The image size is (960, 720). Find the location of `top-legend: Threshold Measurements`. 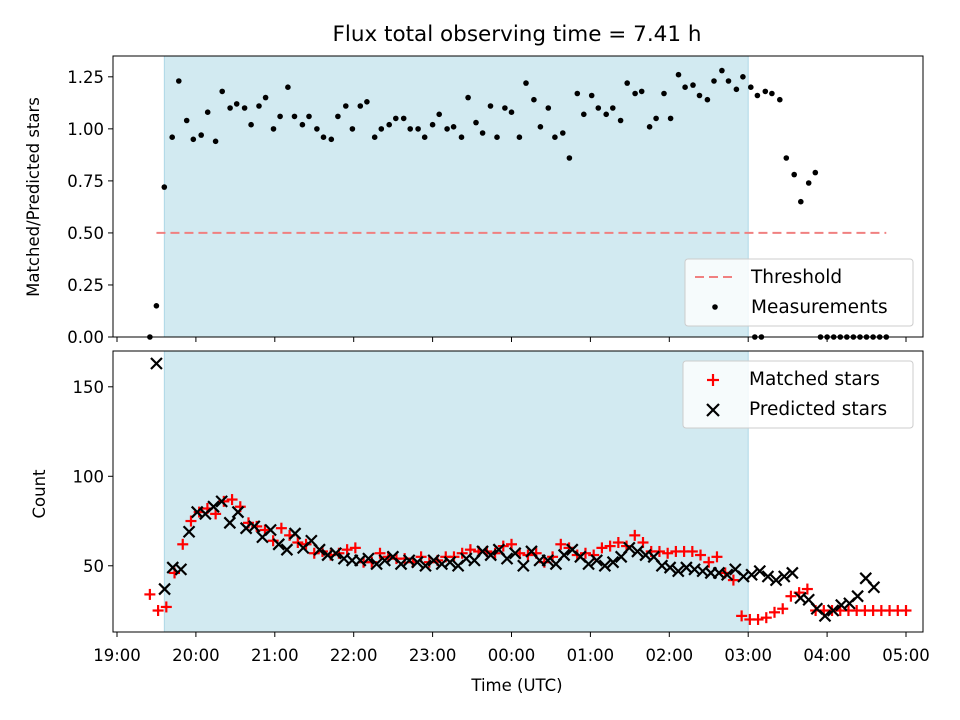

top-legend: Threshold Measurements is located at coordinates (799, 292).